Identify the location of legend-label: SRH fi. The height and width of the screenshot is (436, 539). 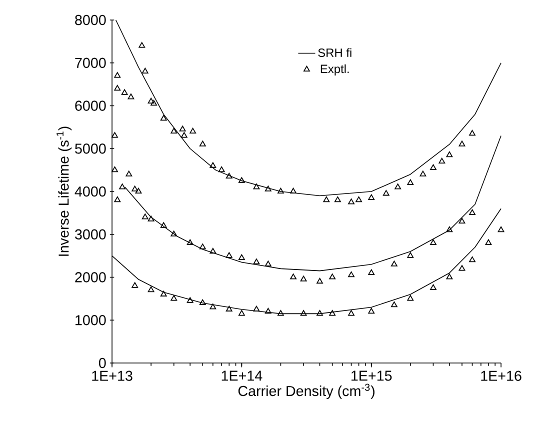
(335, 52).